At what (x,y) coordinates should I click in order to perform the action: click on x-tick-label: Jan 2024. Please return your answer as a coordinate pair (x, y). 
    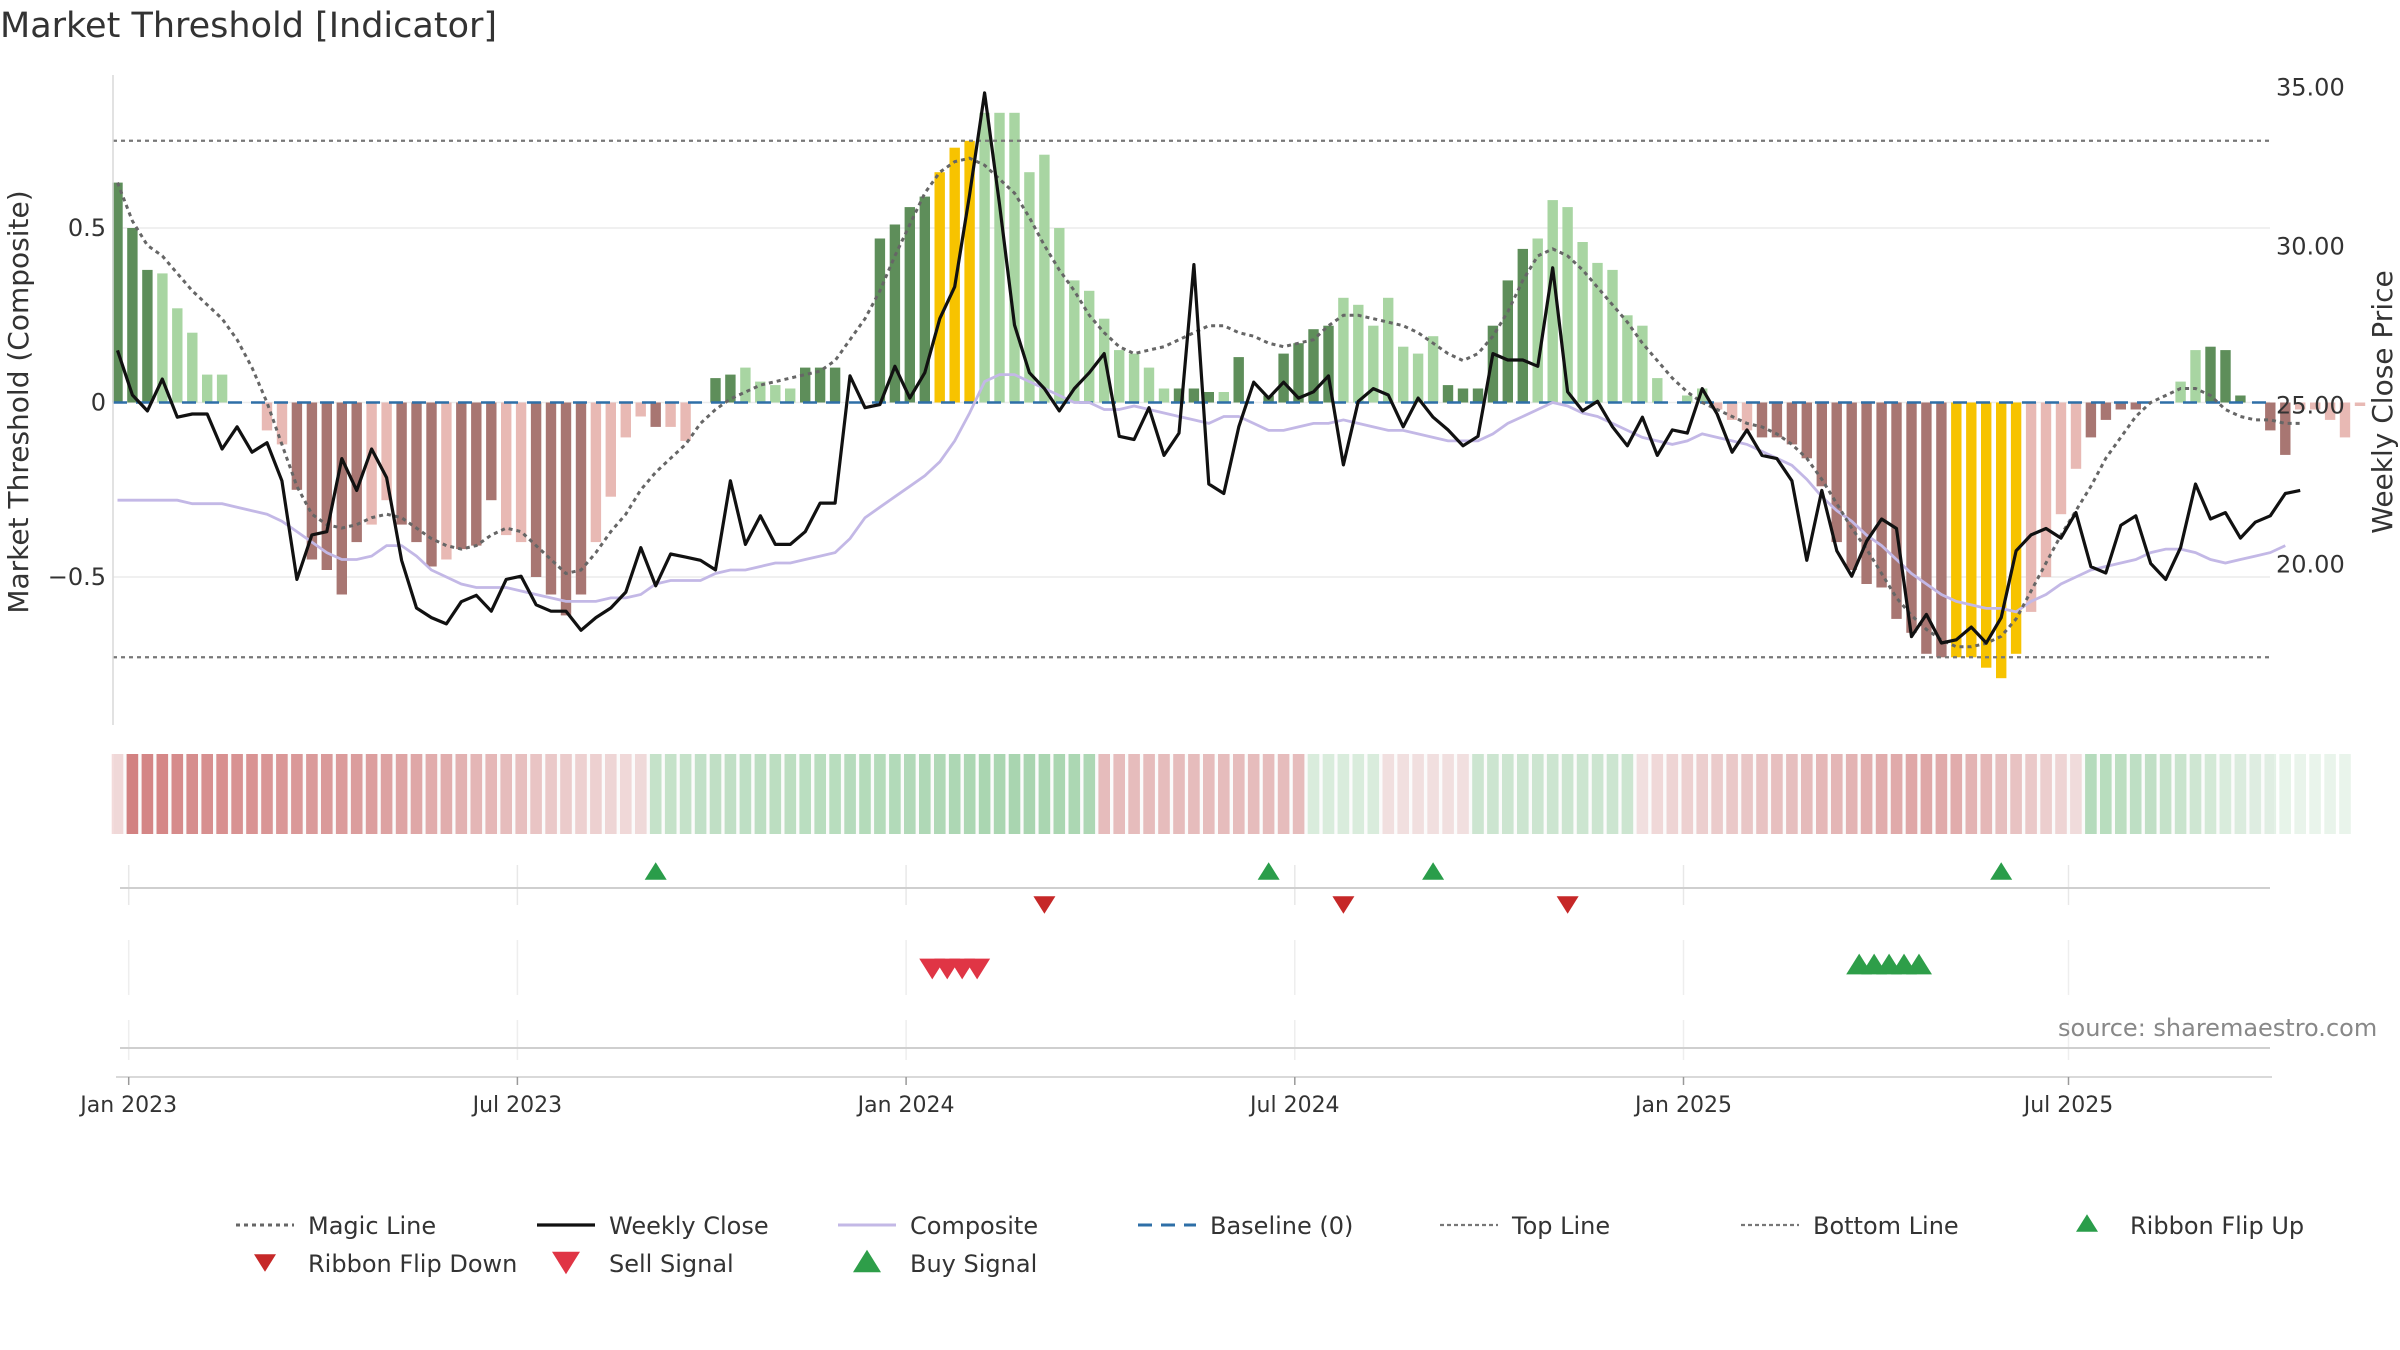
    Looking at the image, I should click on (905, 1105).